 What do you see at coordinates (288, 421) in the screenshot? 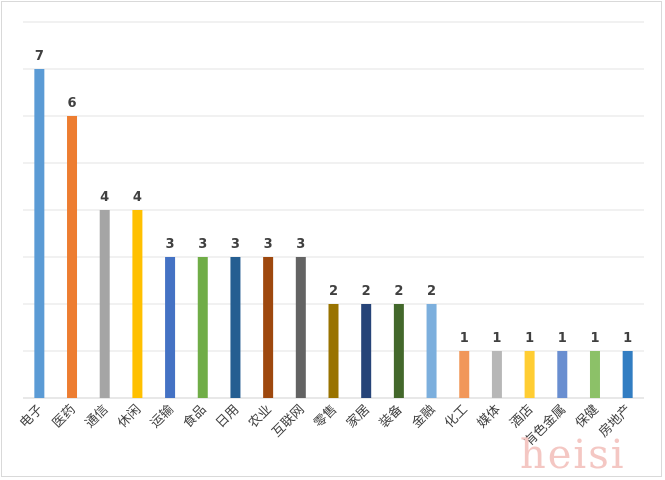
I see `category-label-9: 互联网` at bounding box center [288, 421].